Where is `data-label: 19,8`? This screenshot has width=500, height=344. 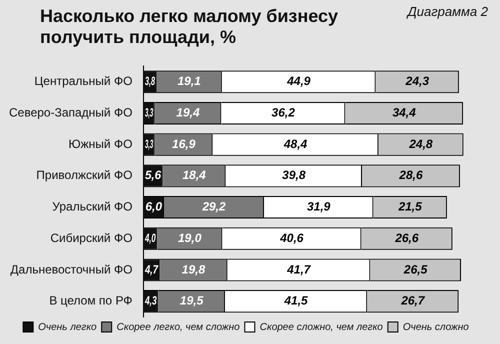
data-label: 19,8 is located at coordinates (194, 269).